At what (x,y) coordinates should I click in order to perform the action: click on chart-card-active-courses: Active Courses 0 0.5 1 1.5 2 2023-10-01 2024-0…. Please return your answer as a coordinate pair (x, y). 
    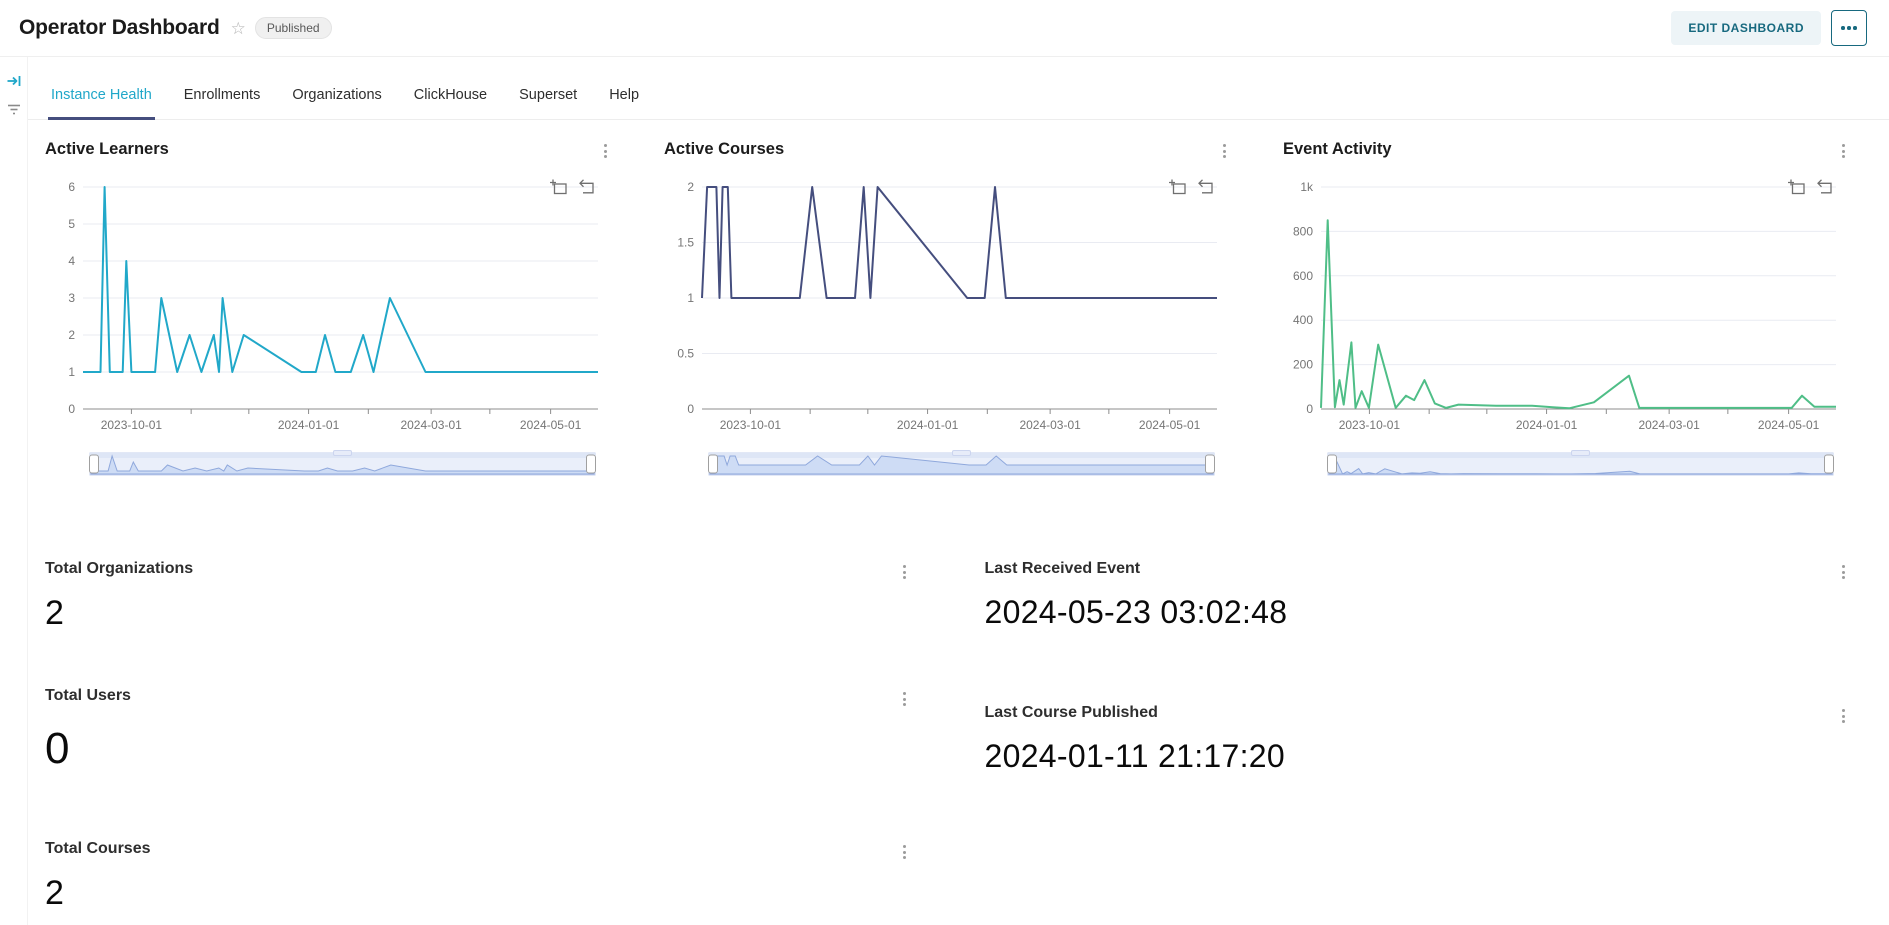
    Looking at the image, I should click on (944, 310).